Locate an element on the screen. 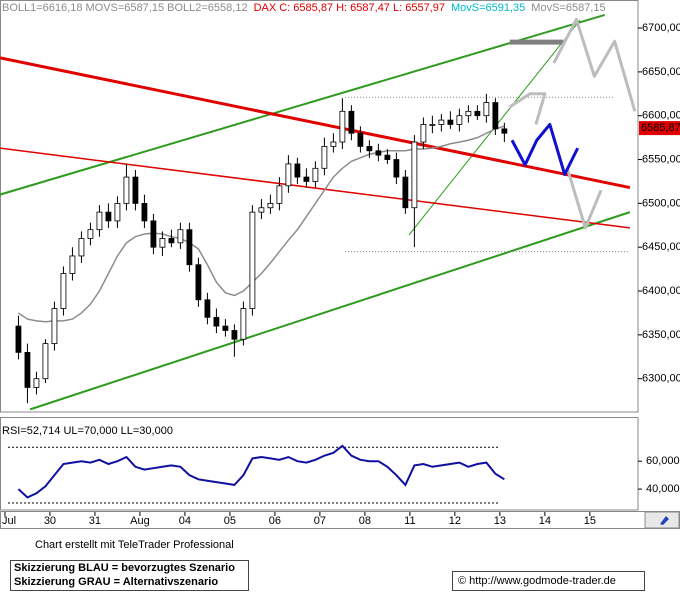 This screenshot has height=595, width=680. x-tick-label: Aug is located at coordinates (140, 521).